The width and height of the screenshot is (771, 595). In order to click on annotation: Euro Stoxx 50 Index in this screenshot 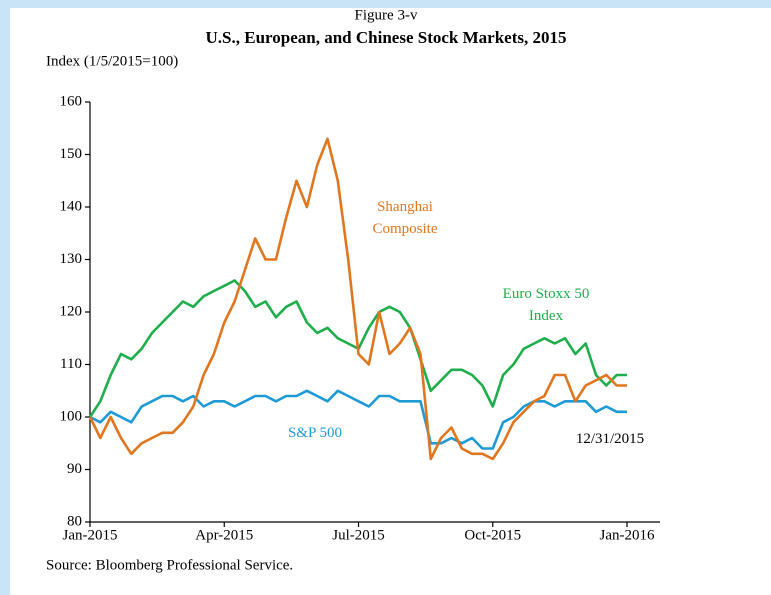, I will do `click(546, 305)`.